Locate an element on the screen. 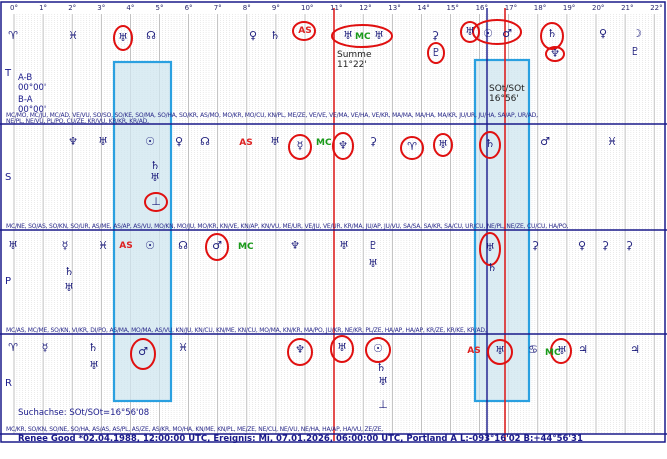 The width and height of the screenshot is (667, 459). band-label-p: P is located at coordinates (8, 281).